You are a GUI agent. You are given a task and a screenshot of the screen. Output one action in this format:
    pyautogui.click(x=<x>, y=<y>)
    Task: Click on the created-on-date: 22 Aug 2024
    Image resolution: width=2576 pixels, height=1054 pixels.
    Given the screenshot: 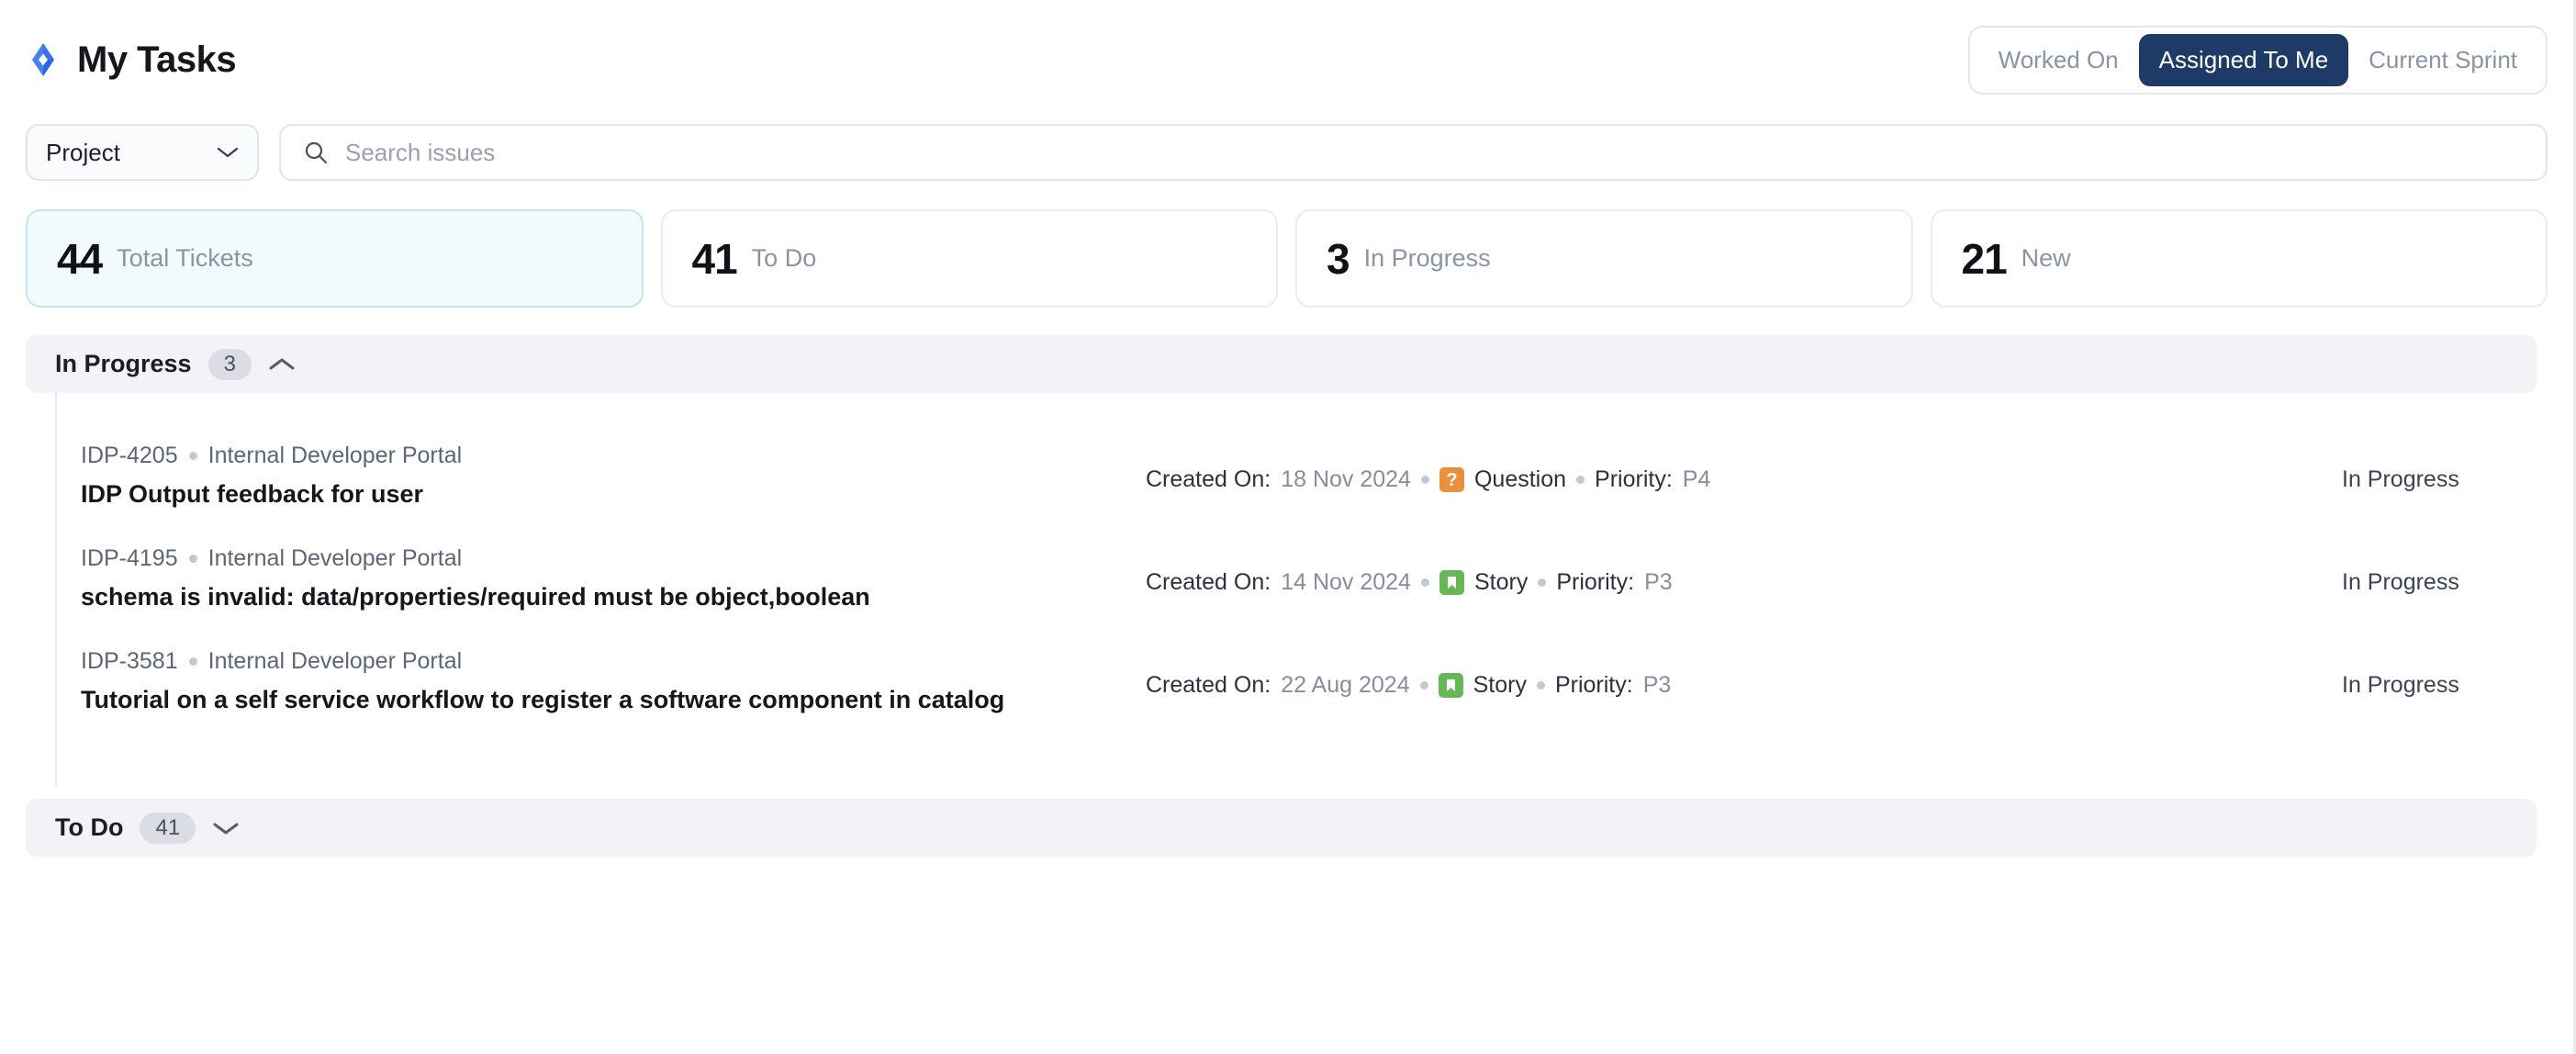 What is the action you would take?
    pyautogui.click(x=1345, y=685)
    